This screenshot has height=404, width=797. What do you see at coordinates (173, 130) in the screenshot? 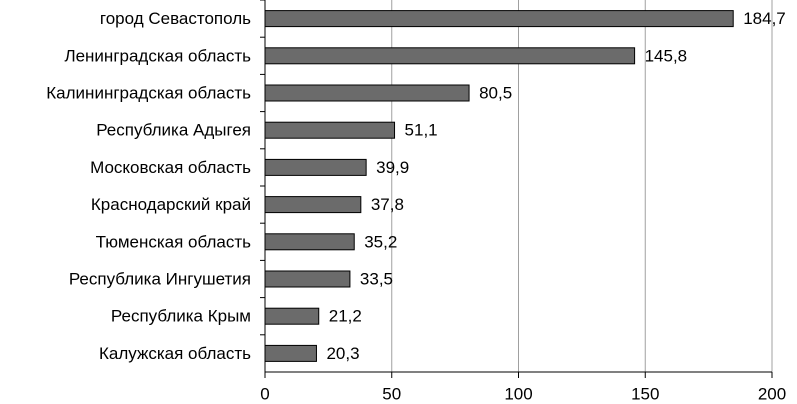
I see `y-tick-label: Республика Адыгея` at bounding box center [173, 130].